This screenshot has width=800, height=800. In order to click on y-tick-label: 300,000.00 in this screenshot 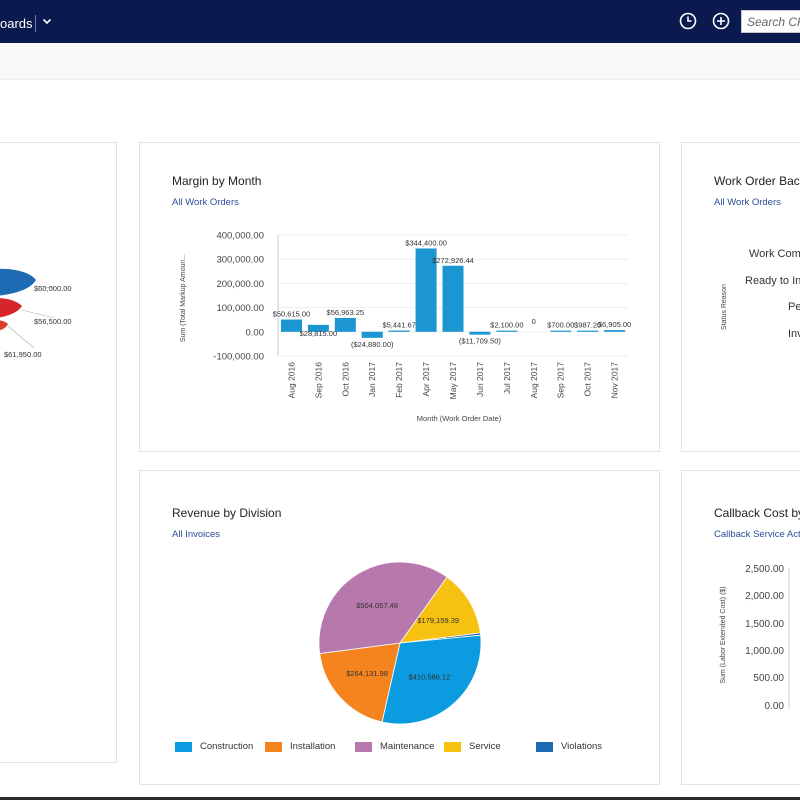, I will do `click(240, 260)`.